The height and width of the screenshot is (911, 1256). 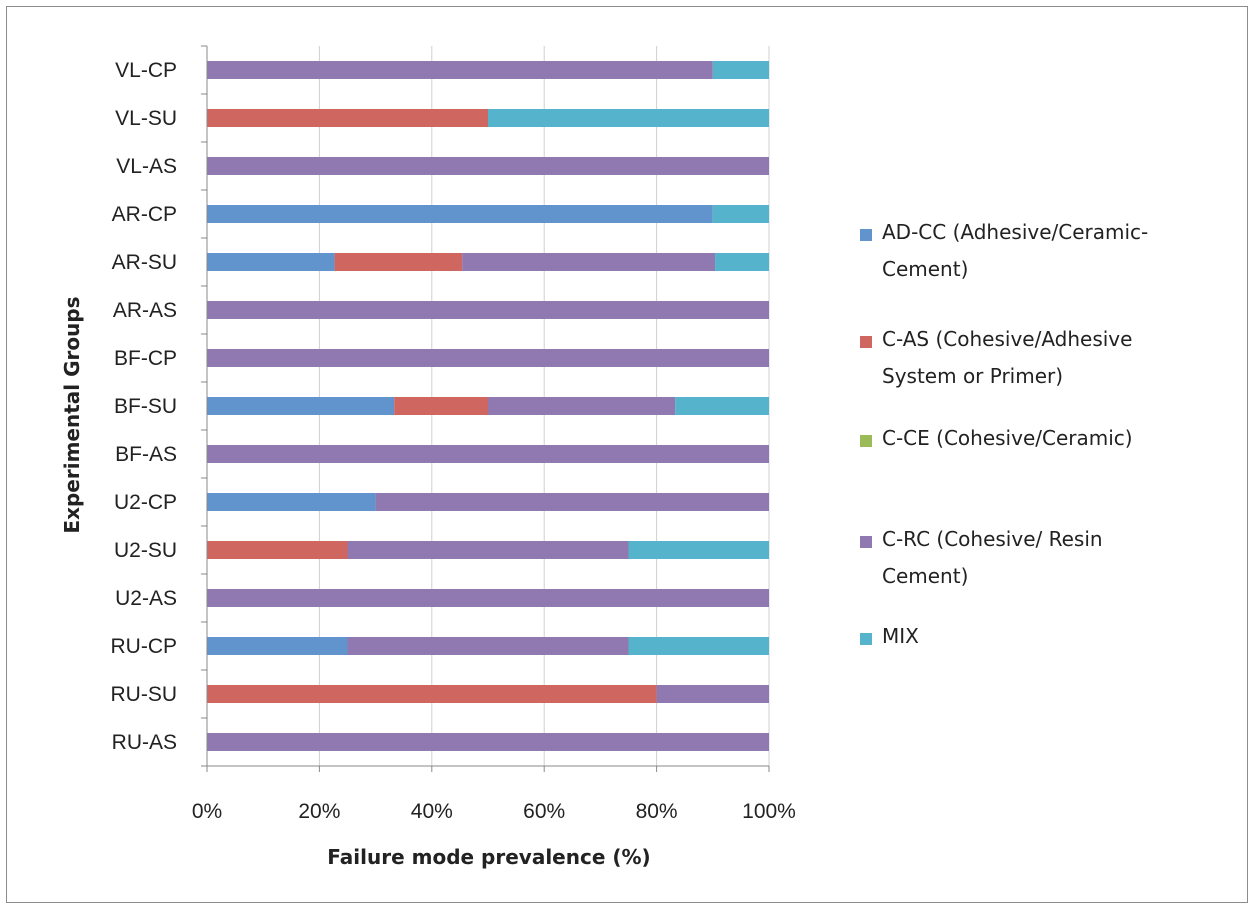 What do you see at coordinates (144, 694) in the screenshot?
I see `y-tick-label: RU-SU` at bounding box center [144, 694].